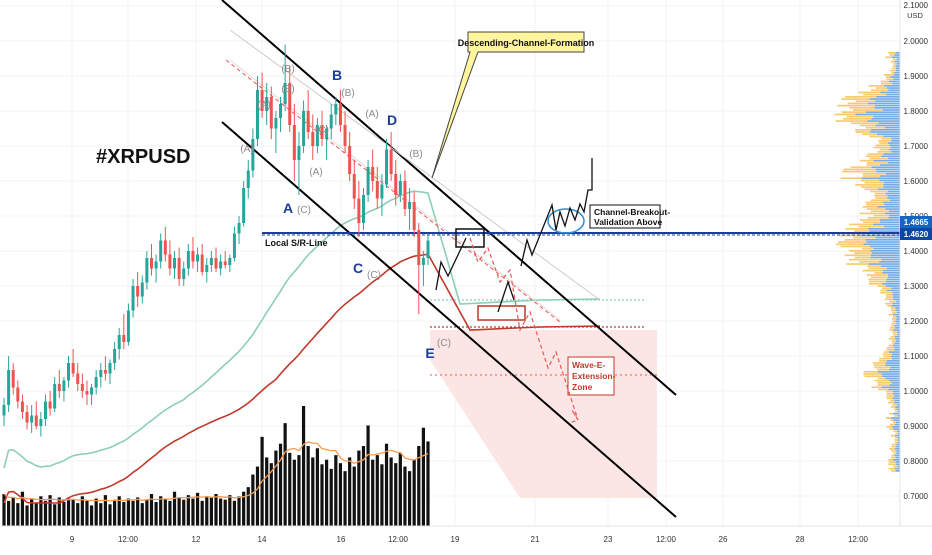  I want to click on breakout-label-box, so click(625, 216).